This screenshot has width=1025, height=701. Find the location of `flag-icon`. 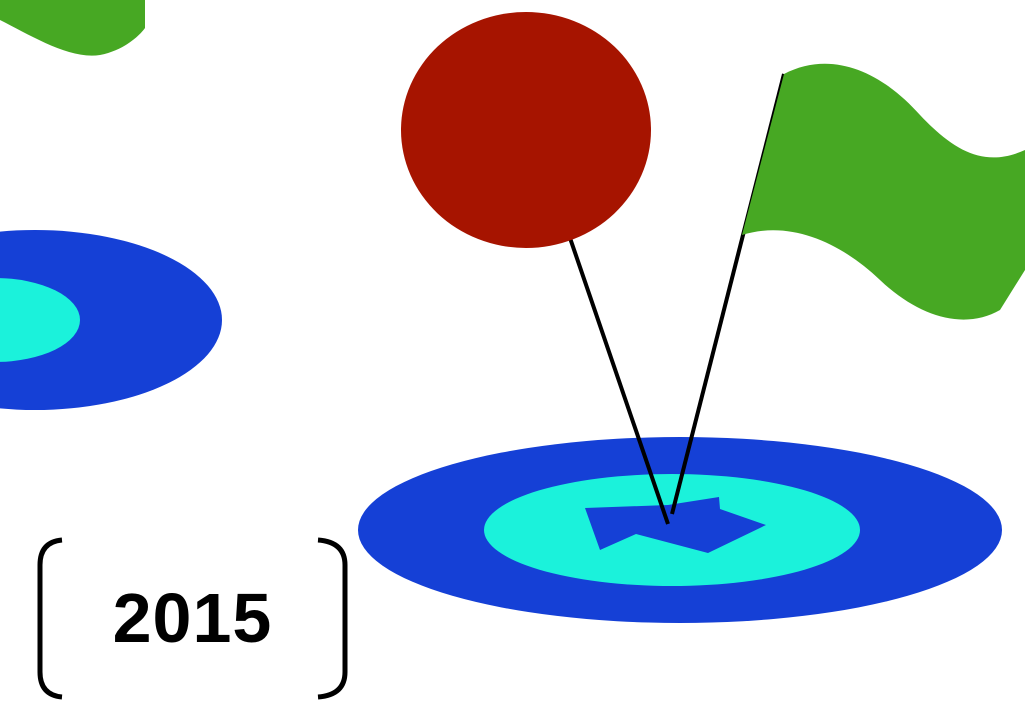

flag-icon is located at coordinates (883, 191).